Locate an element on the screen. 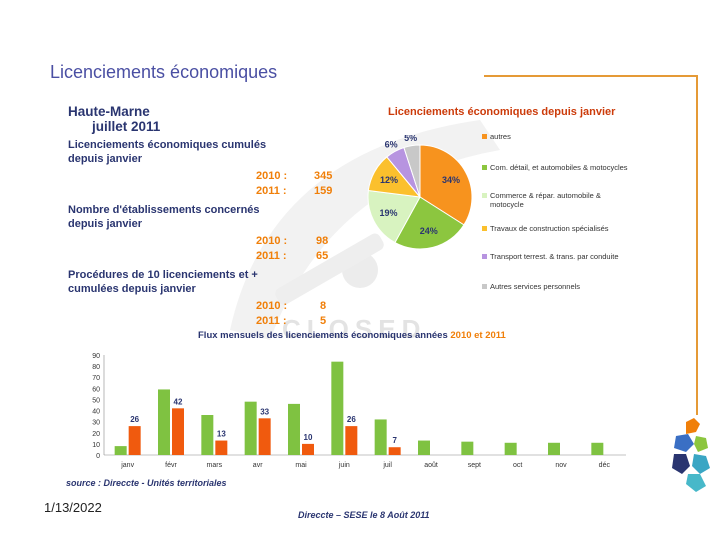 Image resolution: width=720 pixels, height=540 pixels. pie-chart: 34% 24% 19% 12% 6% 5% is located at coordinates (420, 192).